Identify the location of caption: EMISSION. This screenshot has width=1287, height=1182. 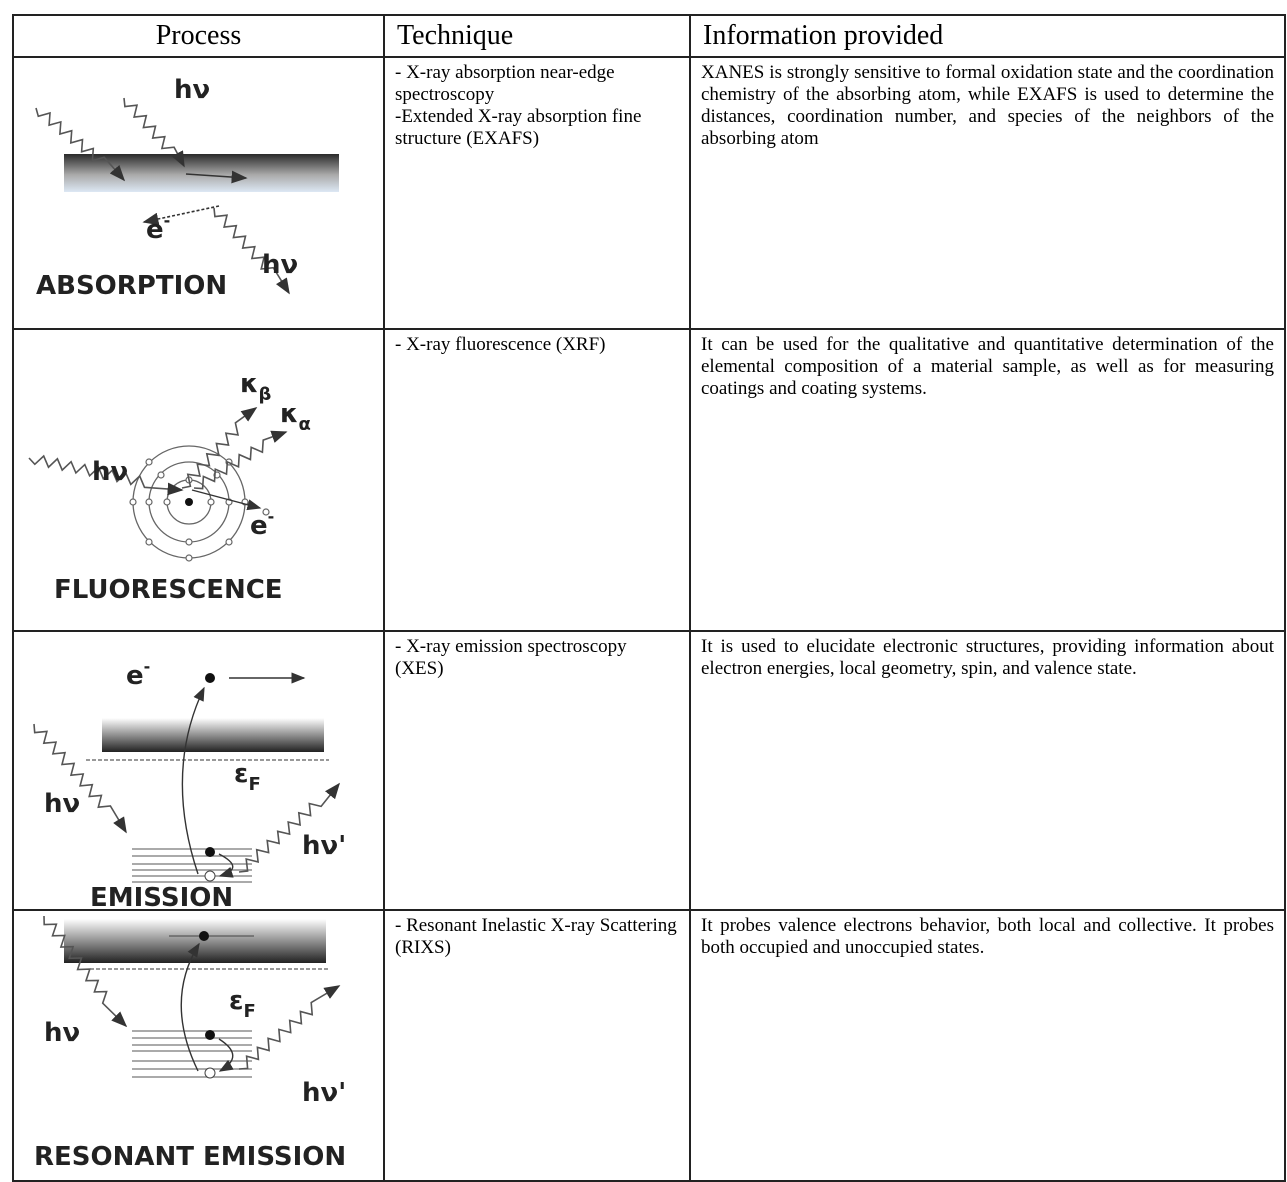
(161, 895).